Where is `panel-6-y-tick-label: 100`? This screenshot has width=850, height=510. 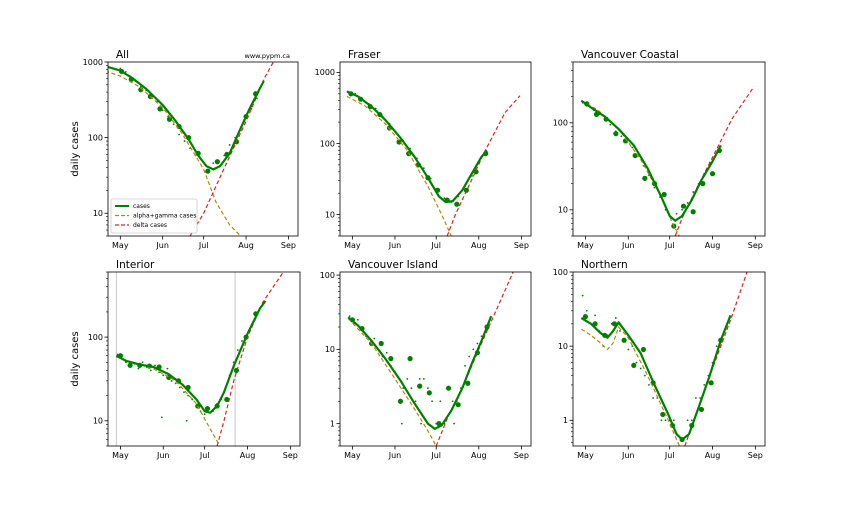
panel-6-y-tick-label: 100 is located at coordinates (560, 272).